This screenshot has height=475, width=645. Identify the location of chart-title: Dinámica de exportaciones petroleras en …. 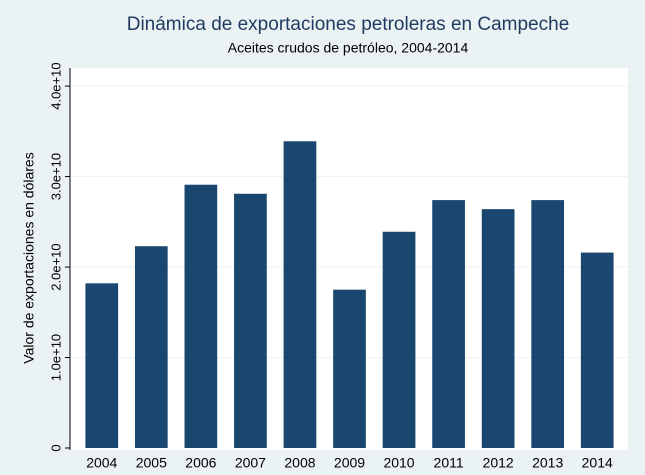
(348, 24).